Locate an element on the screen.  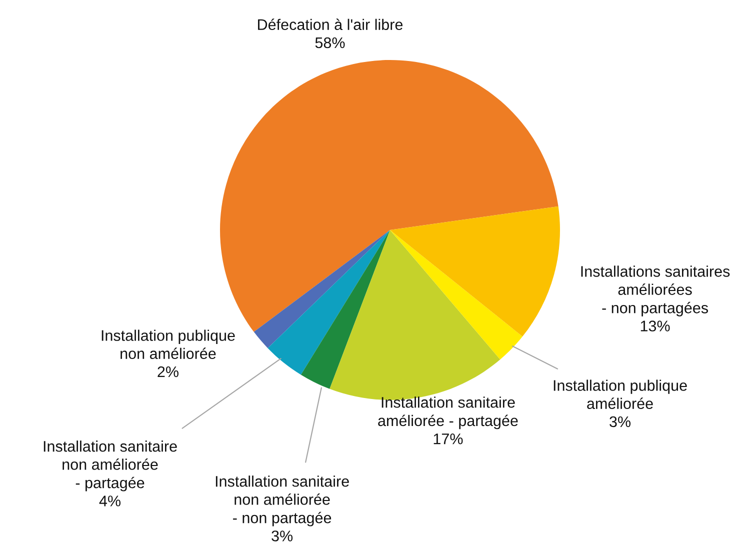
slice-label: Installation sanitaire non améliorée - non partagée is located at coordinates (282, 501).